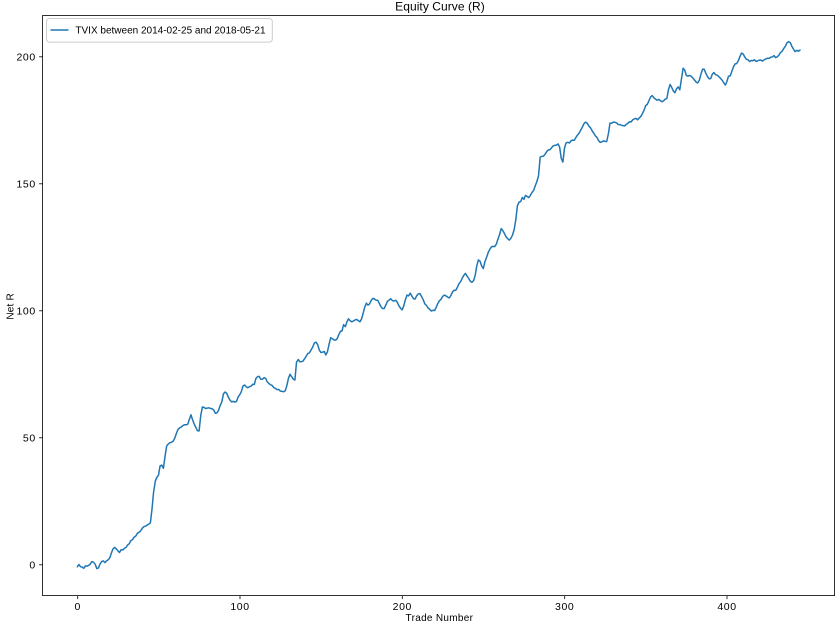 This screenshot has height=626, width=840. What do you see at coordinates (25, 184) in the screenshot?
I see `svg-text: 150` at bounding box center [25, 184].